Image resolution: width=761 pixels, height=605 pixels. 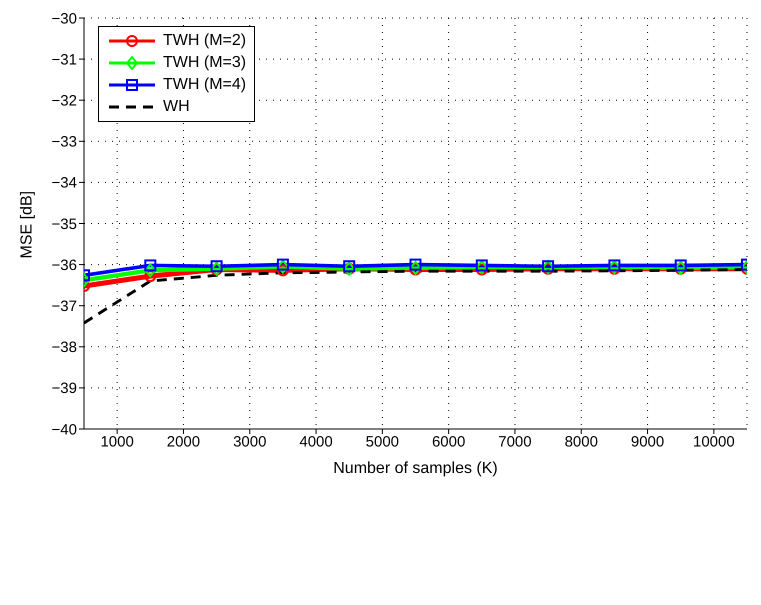 What do you see at coordinates (183, 442) in the screenshot?
I see `x-tick-label: 2000` at bounding box center [183, 442].